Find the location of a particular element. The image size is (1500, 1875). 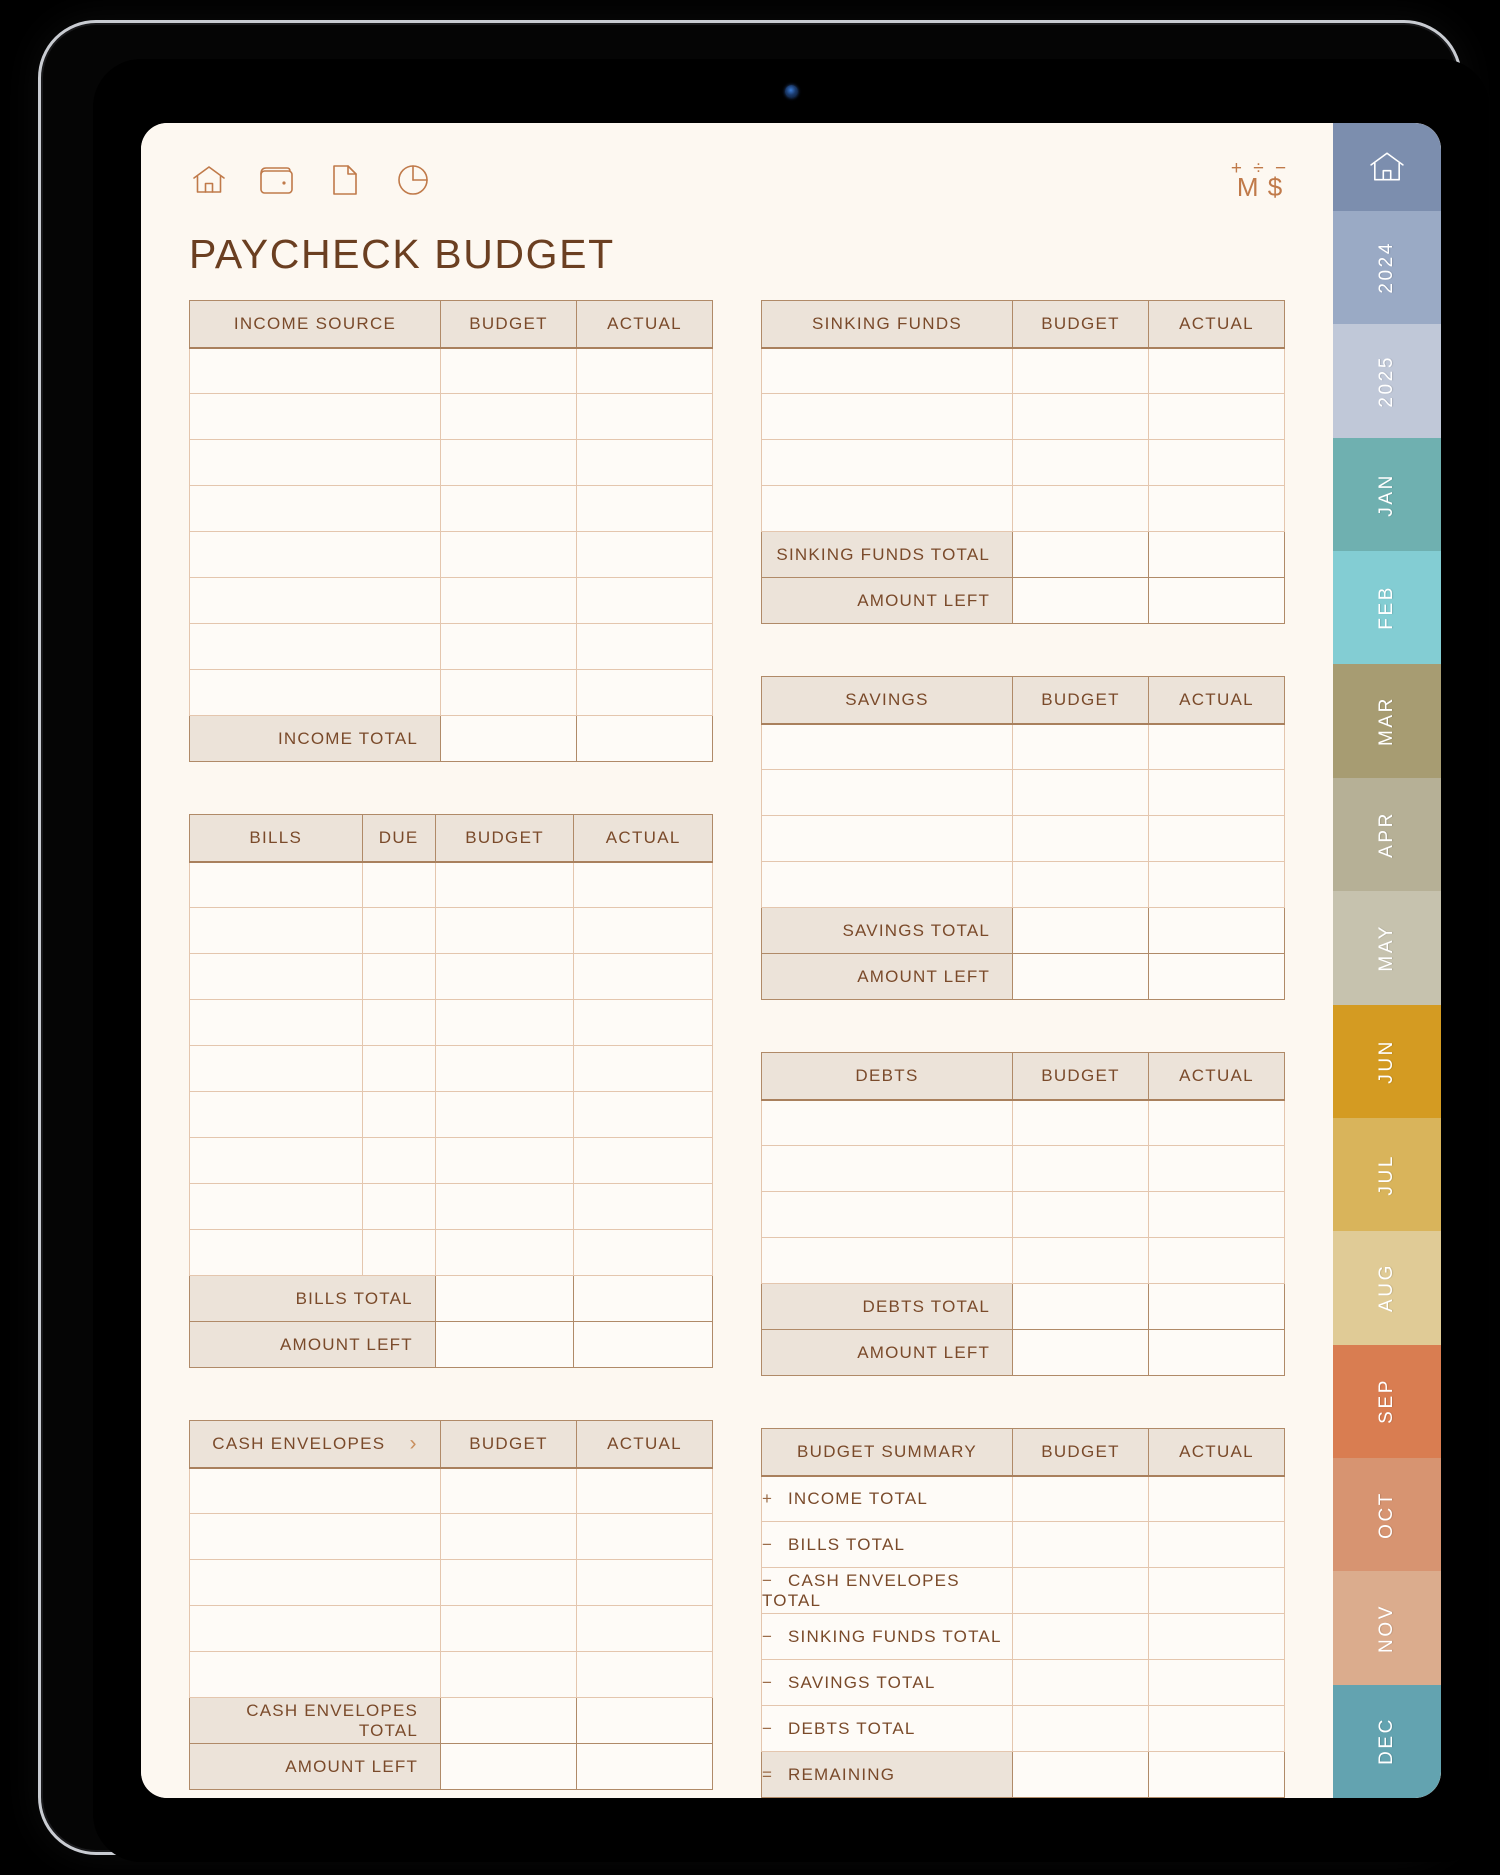

sidebar-tab-feb: FEB is located at coordinates (1387, 608).